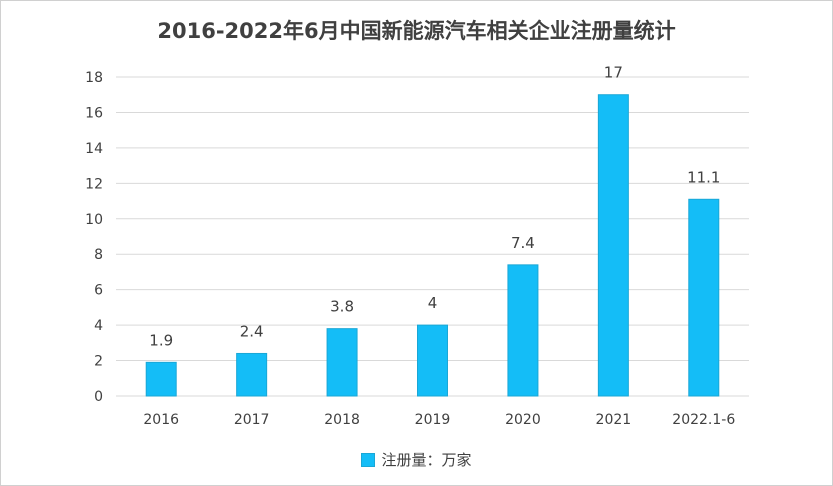  What do you see at coordinates (98, 397) in the screenshot?
I see `y-tick-label: 0` at bounding box center [98, 397].